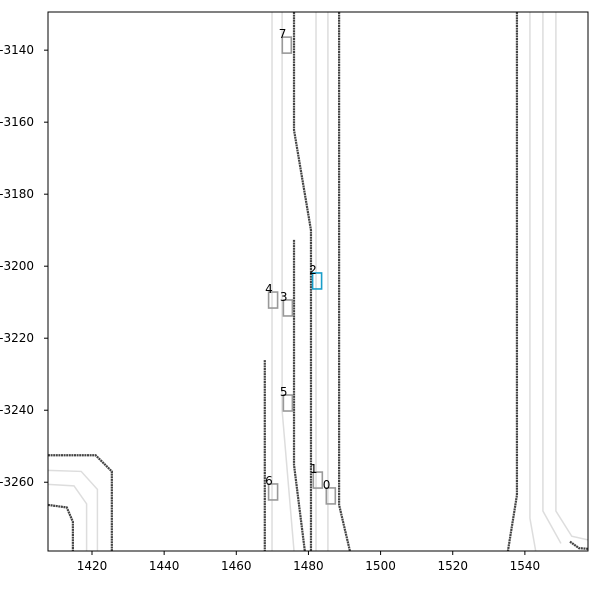 The height and width of the screenshot is (600, 600). What do you see at coordinates (17, 482) in the screenshot?
I see `y-tick-label: -3260` at bounding box center [17, 482].